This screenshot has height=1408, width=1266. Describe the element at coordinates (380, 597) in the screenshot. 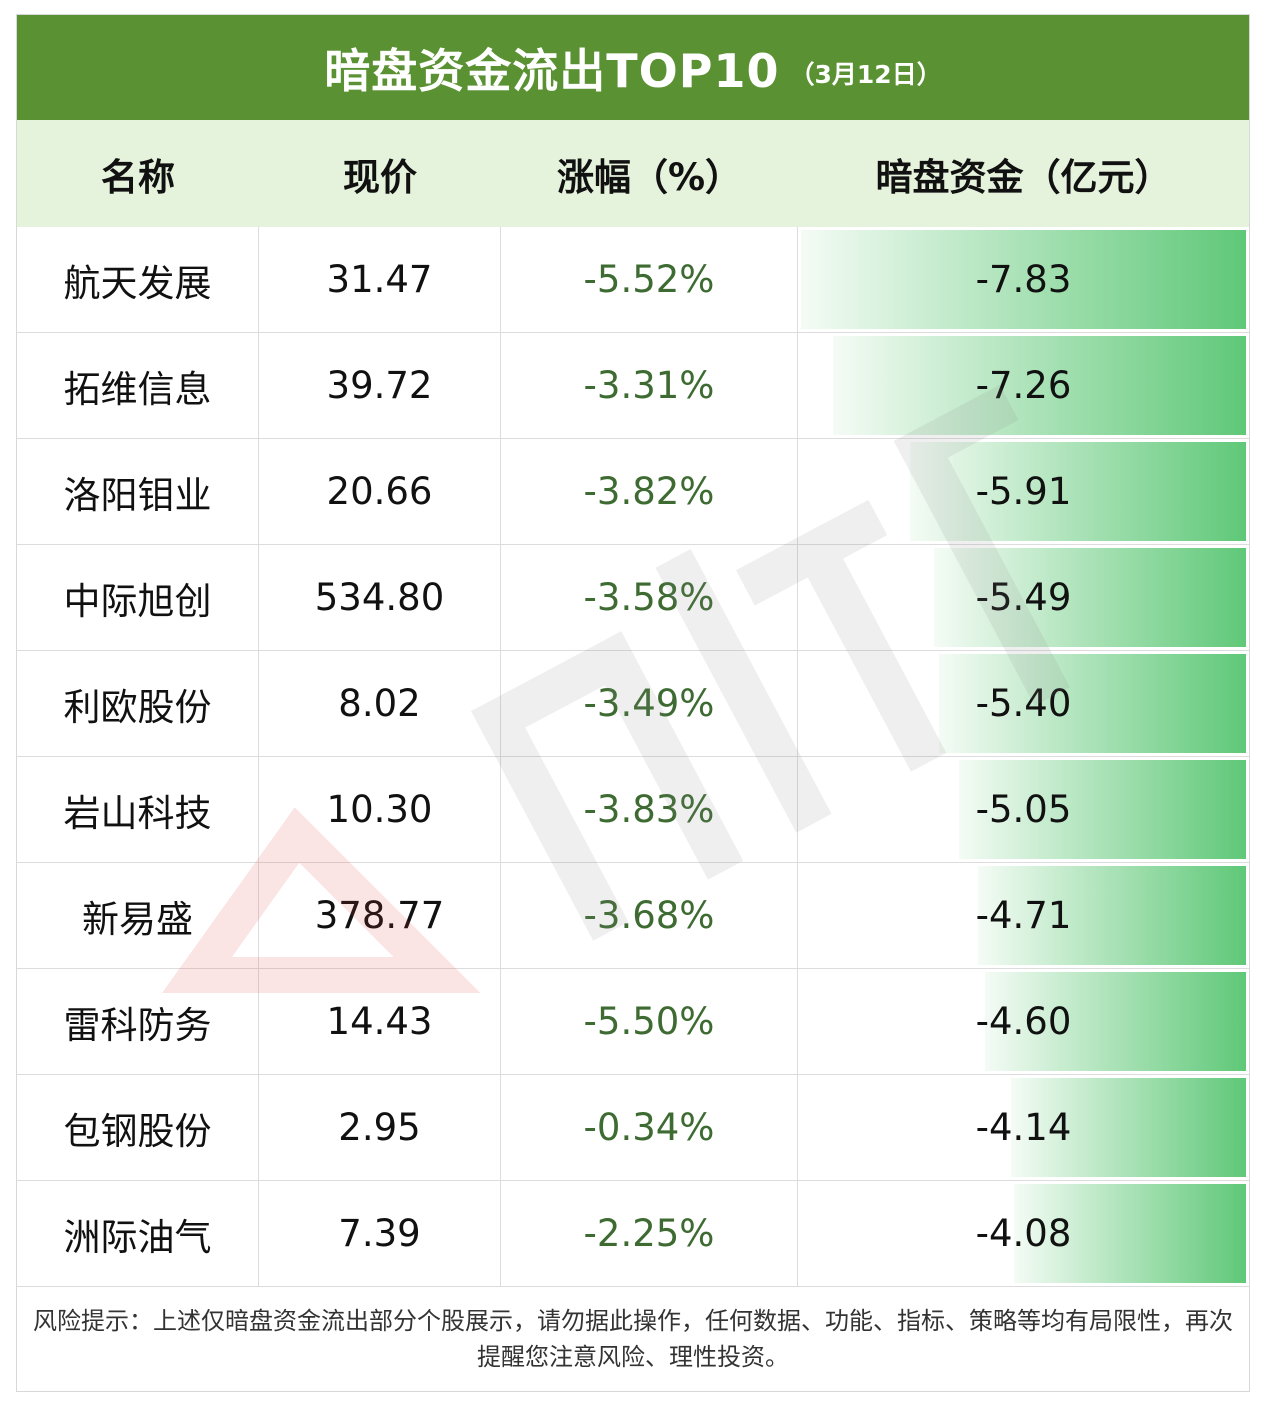

I see `stock-price: 534.80` at that location.